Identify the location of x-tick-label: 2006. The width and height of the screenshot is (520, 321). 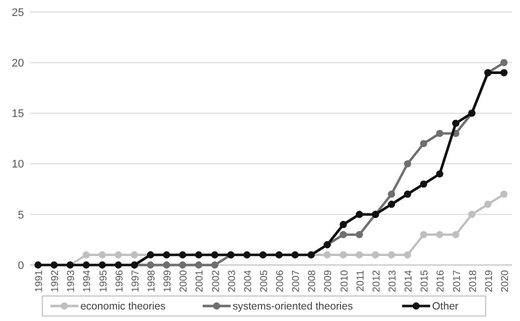
(280, 281).